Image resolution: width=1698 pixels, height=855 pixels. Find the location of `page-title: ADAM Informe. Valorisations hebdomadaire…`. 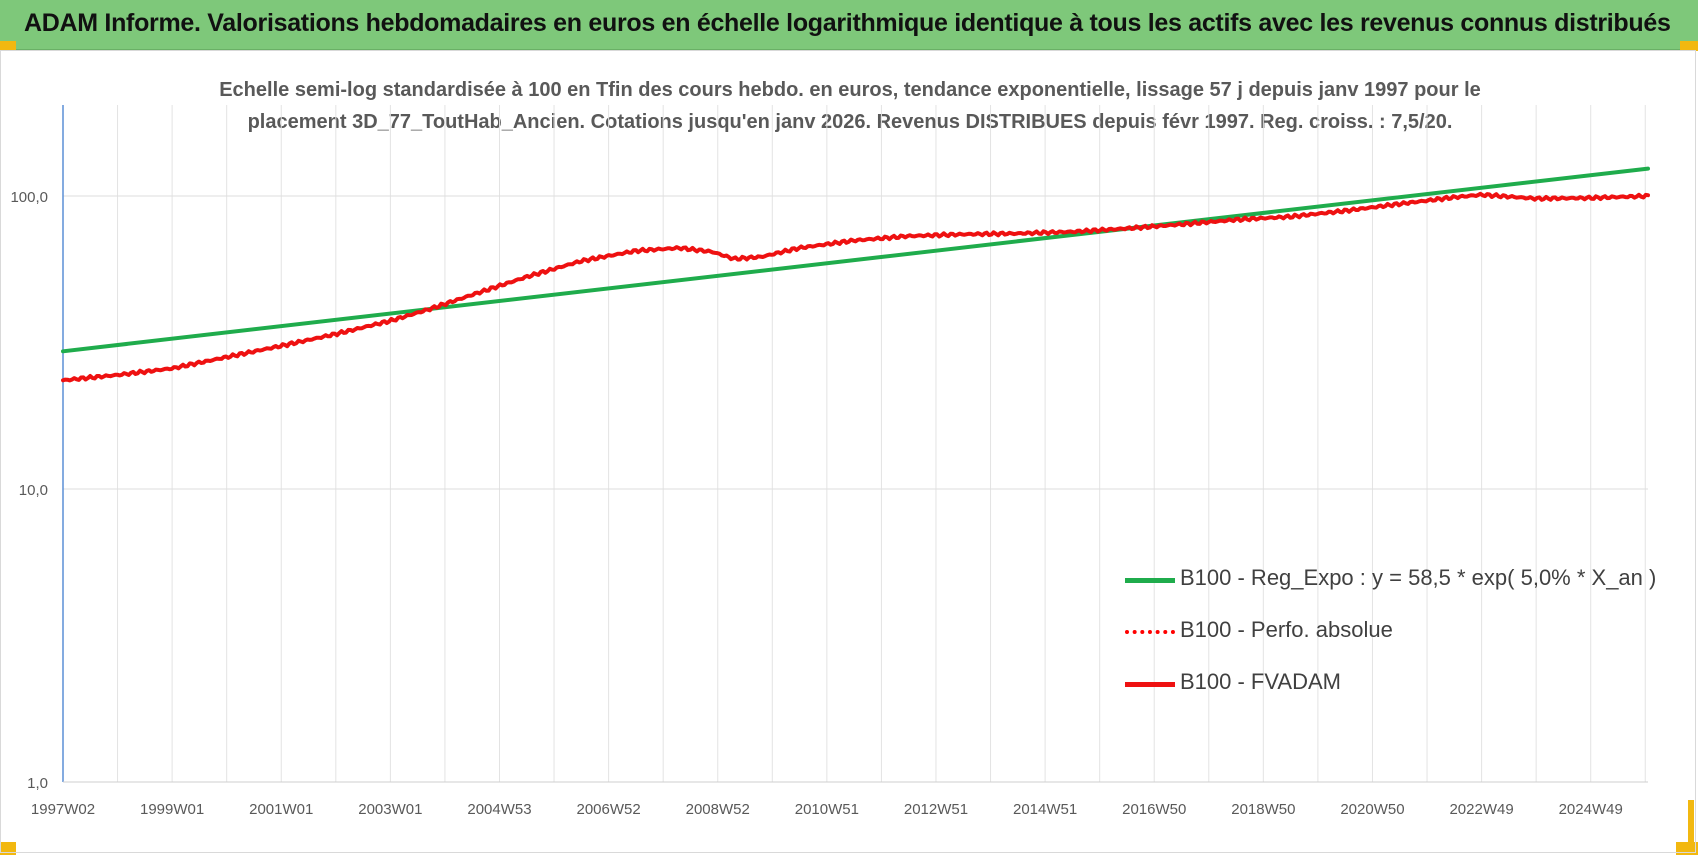

page-title: ADAM Informe. Valorisations hebdomadaire… is located at coordinates (847, 23).